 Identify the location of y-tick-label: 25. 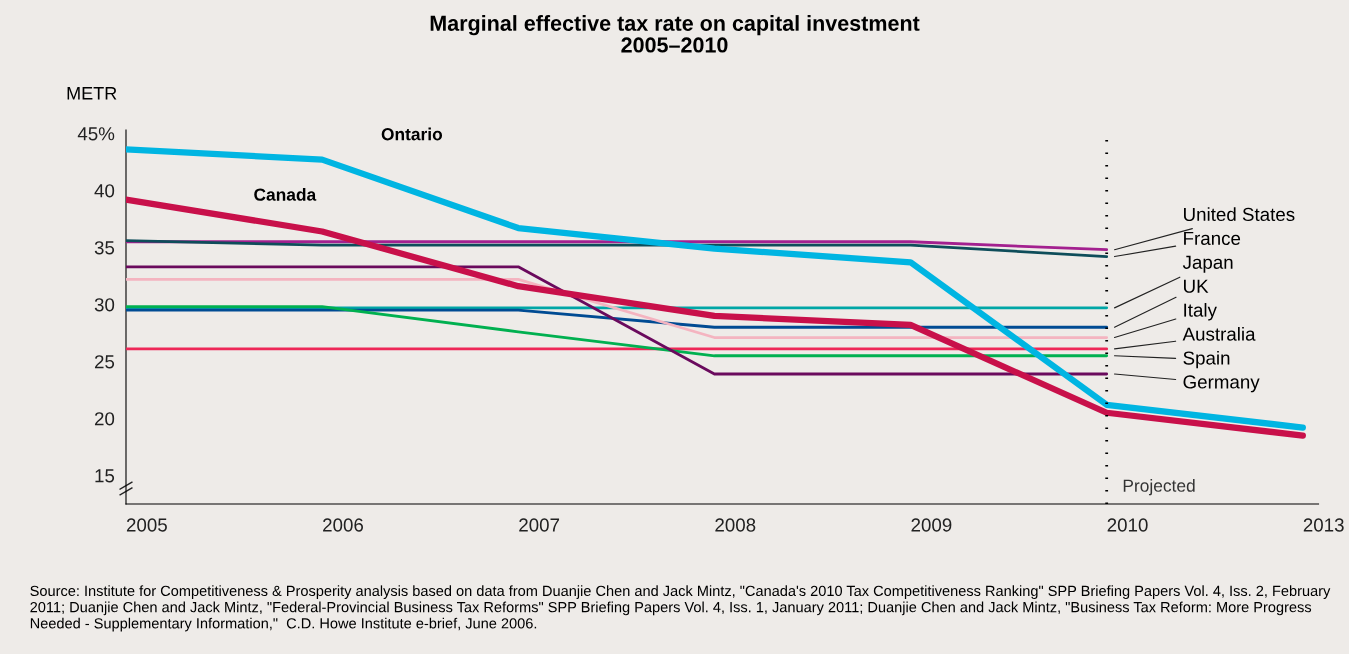
(104, 362).